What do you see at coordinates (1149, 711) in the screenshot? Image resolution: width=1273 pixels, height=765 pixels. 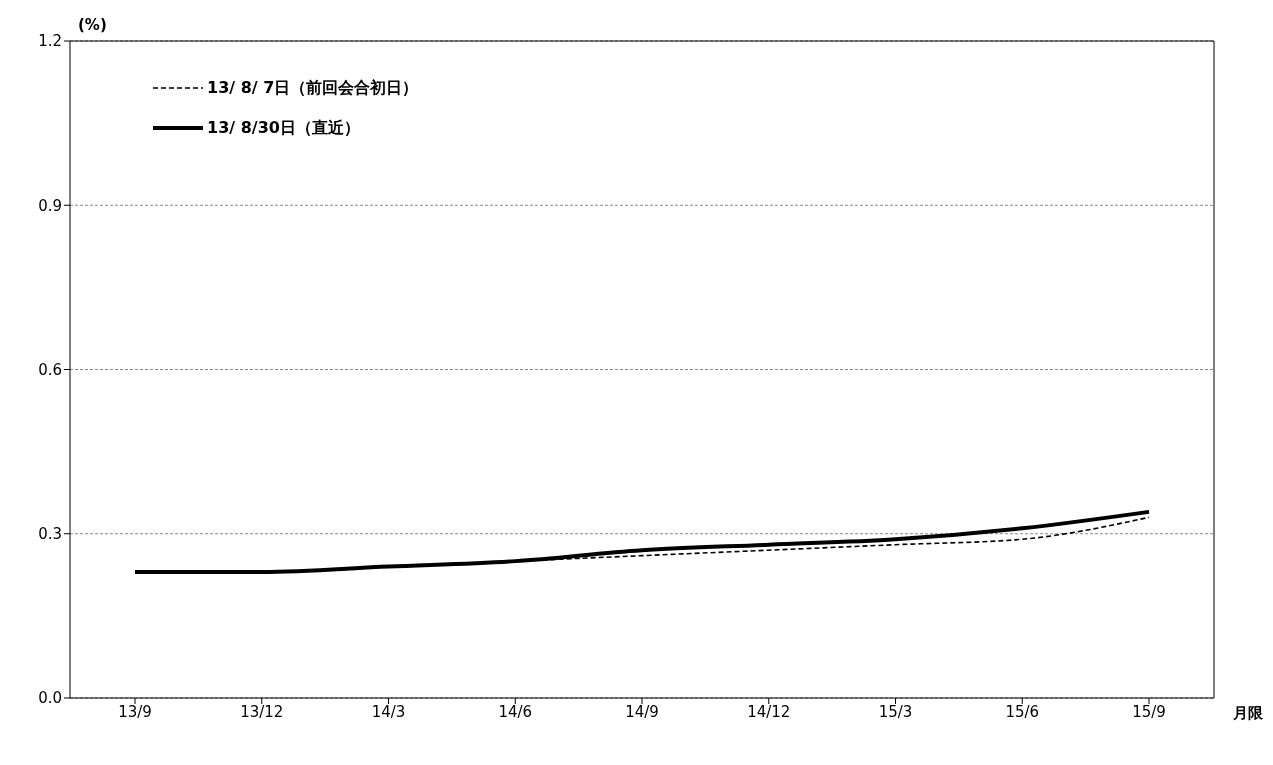 I see `x-tick-label: 15/9` at bounding box center [1149, 711].